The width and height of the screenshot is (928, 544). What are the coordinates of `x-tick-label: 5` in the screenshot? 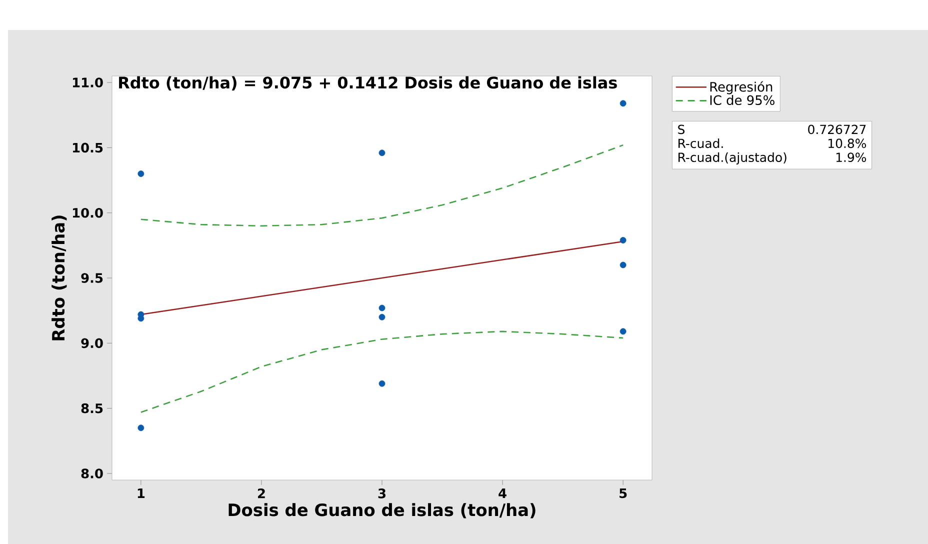 It's located at (623, 493).